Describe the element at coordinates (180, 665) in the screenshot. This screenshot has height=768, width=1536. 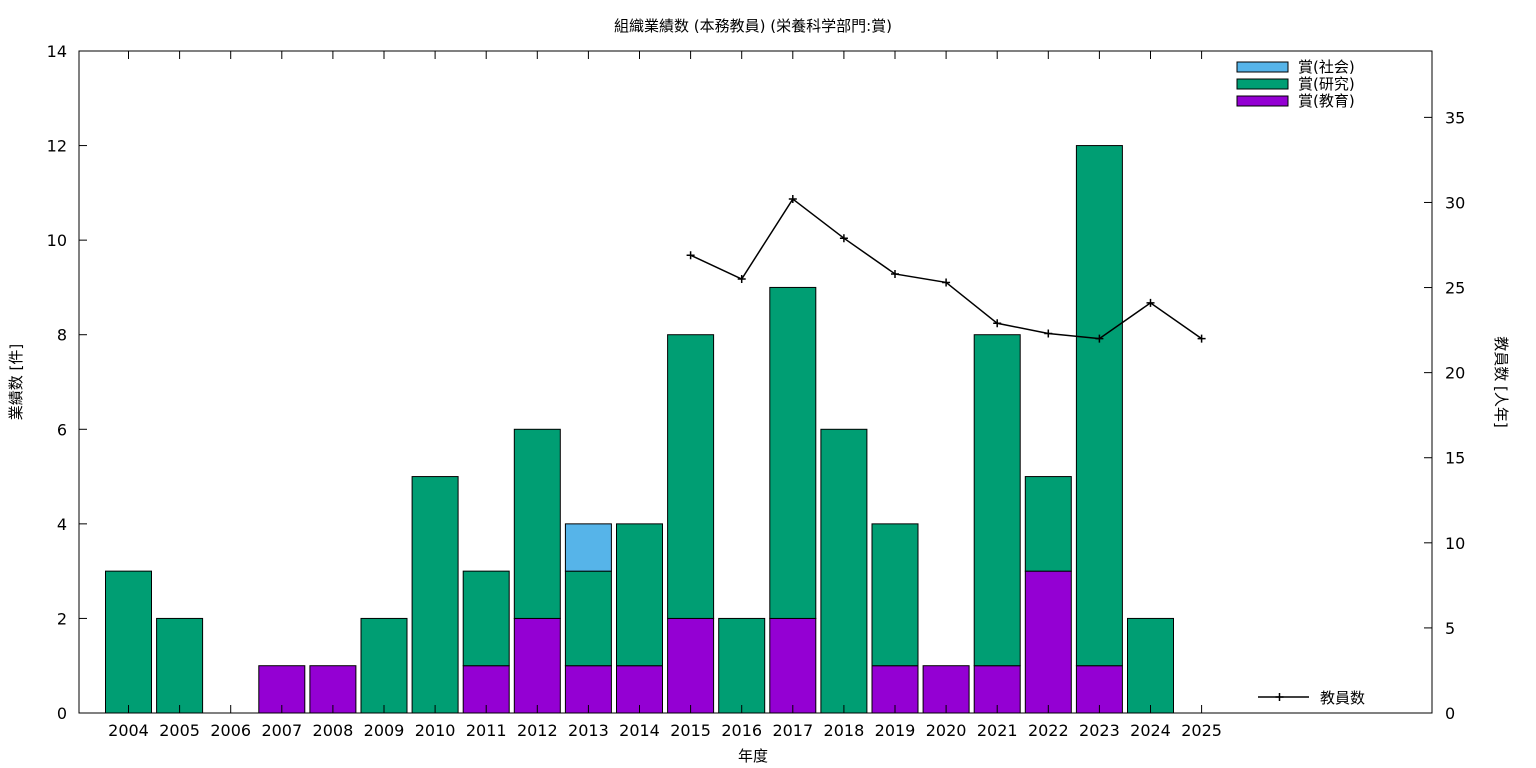
I see `bar-research-2005` at that location.